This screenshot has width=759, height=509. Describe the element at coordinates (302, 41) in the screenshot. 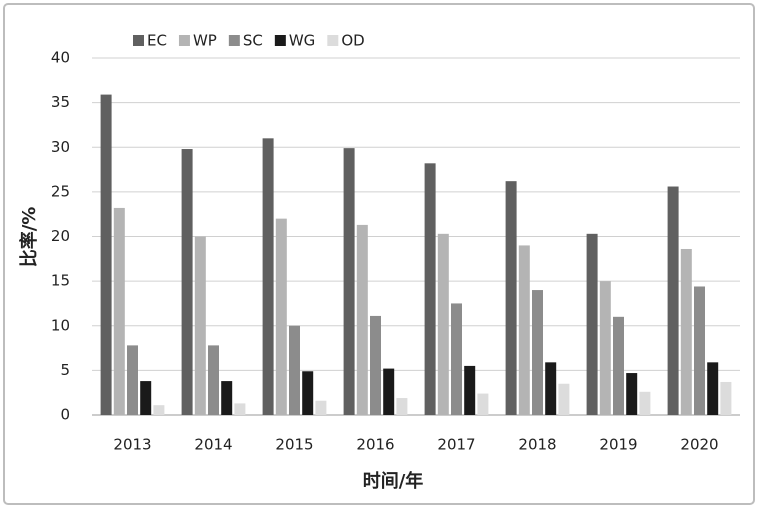

I see `legend-label: WG` at that location.